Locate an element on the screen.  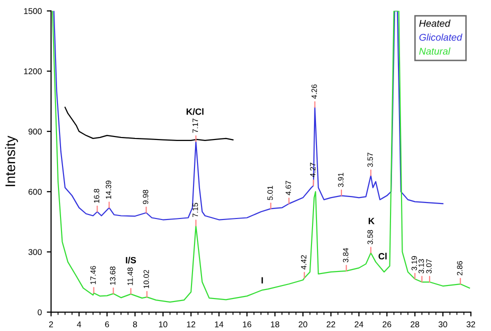
text: Heated is located at coordinates (434, 23).